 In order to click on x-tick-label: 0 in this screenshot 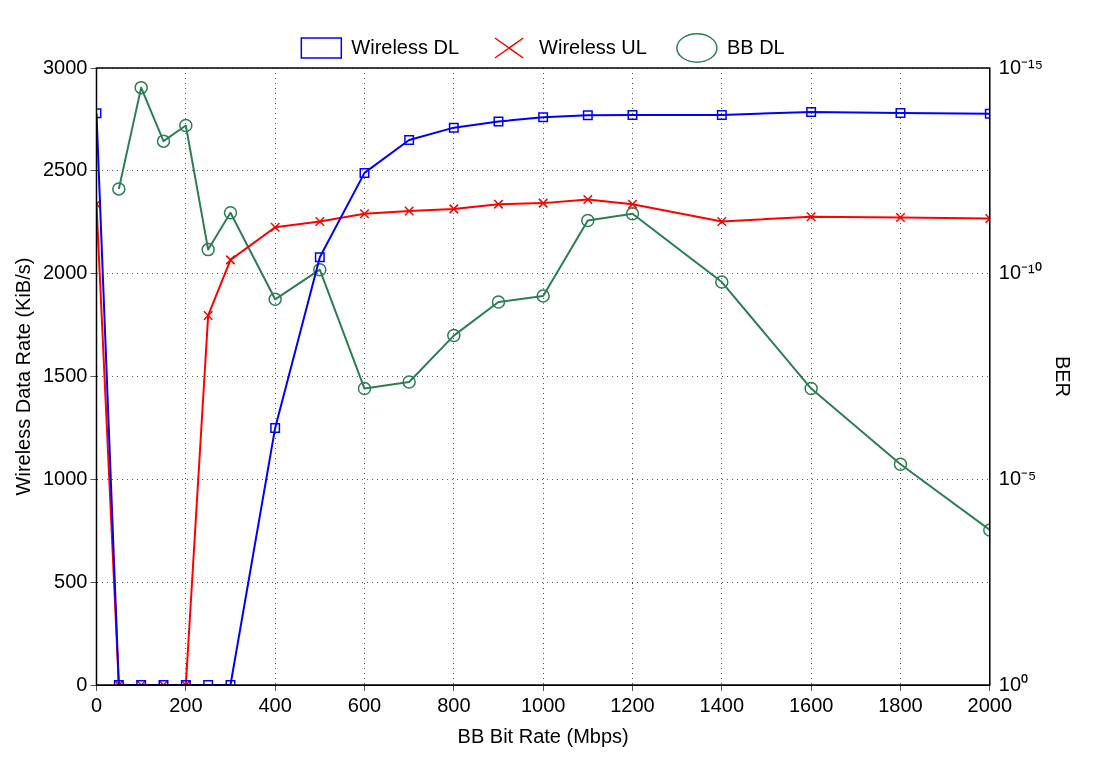, I will do `click(96, 704)`.